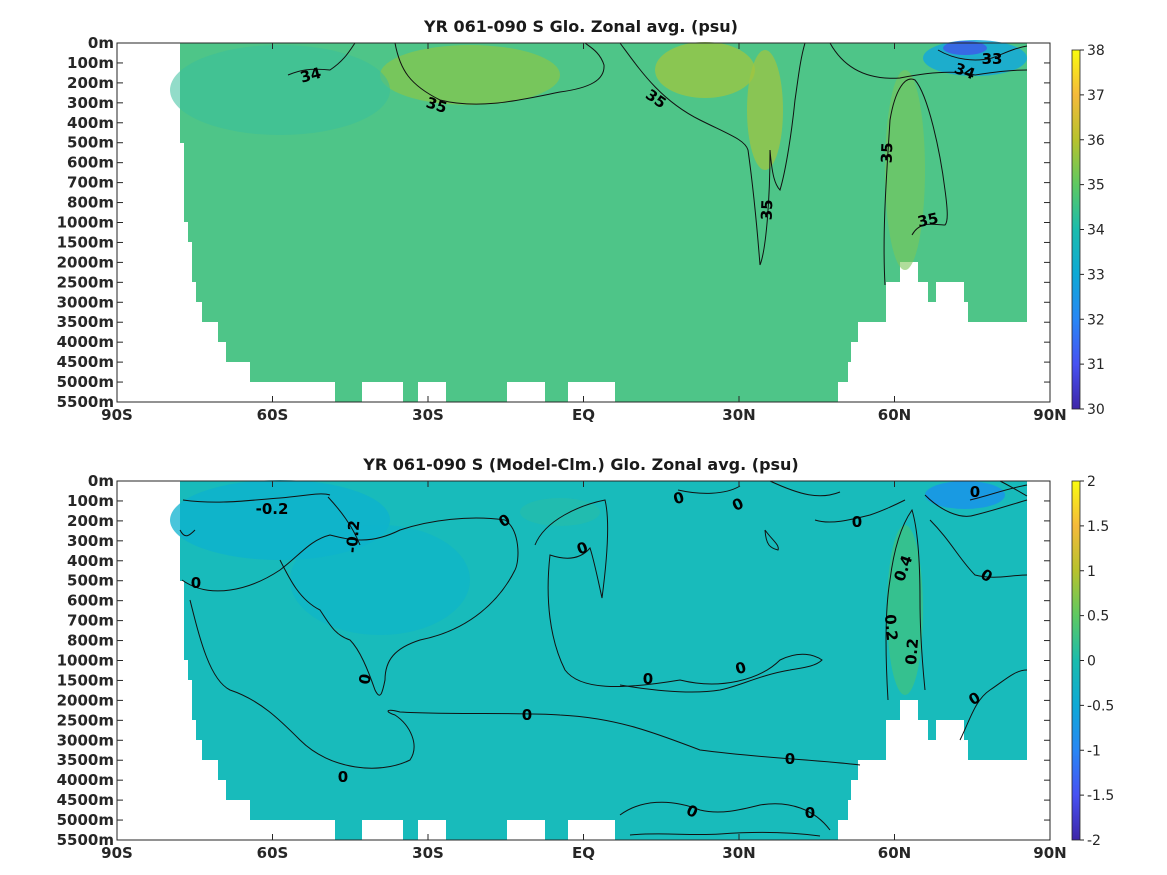 Image resolution: width=1167 pixels, height=875 pixels. Describe the element at coordinates (1096, 275) in the screenshot. I see `colorbar-tick-label: 33` at that location.